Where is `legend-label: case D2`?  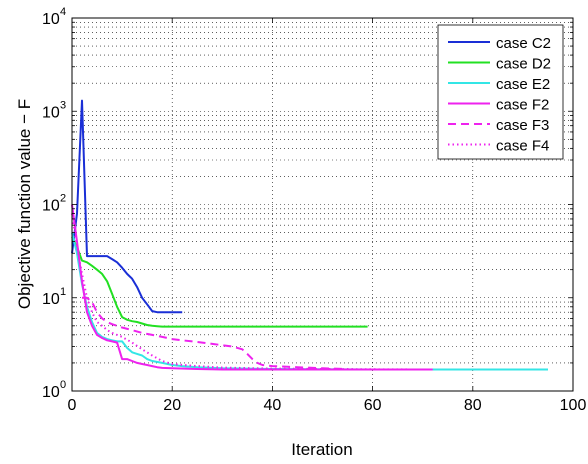
legend-label: case D2 is located at coordinates (523, 64).